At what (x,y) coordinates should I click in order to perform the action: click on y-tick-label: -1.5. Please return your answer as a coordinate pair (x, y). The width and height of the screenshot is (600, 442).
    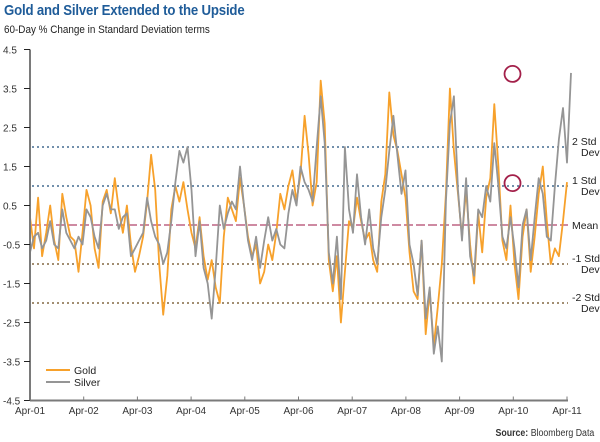
    Looking at the image, I should click on (12, 285).